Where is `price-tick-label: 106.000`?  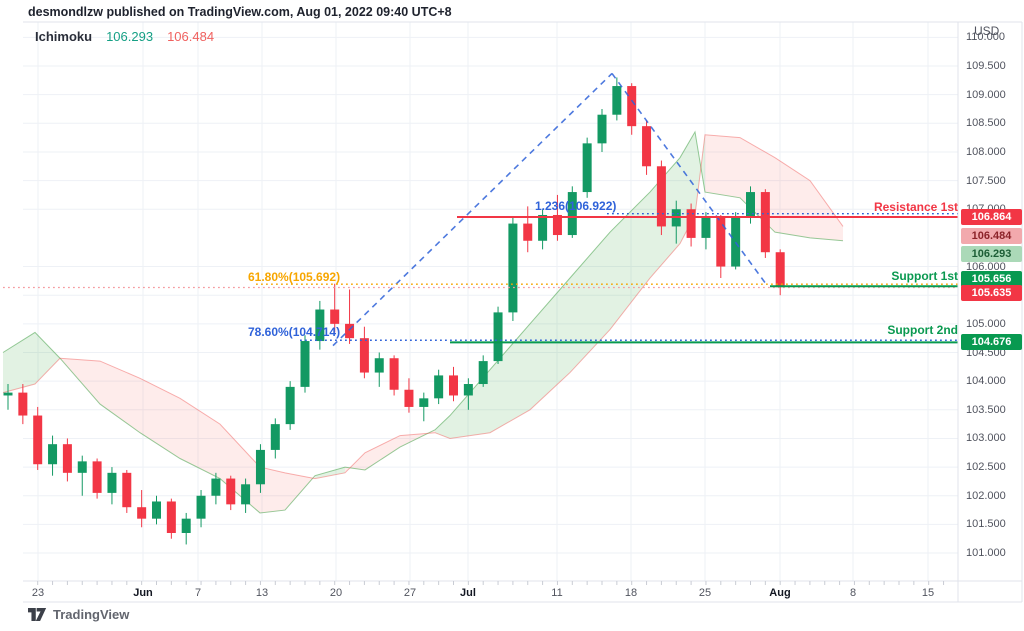
price-tick-label: 106.000 is located at coordinates (986, 266).